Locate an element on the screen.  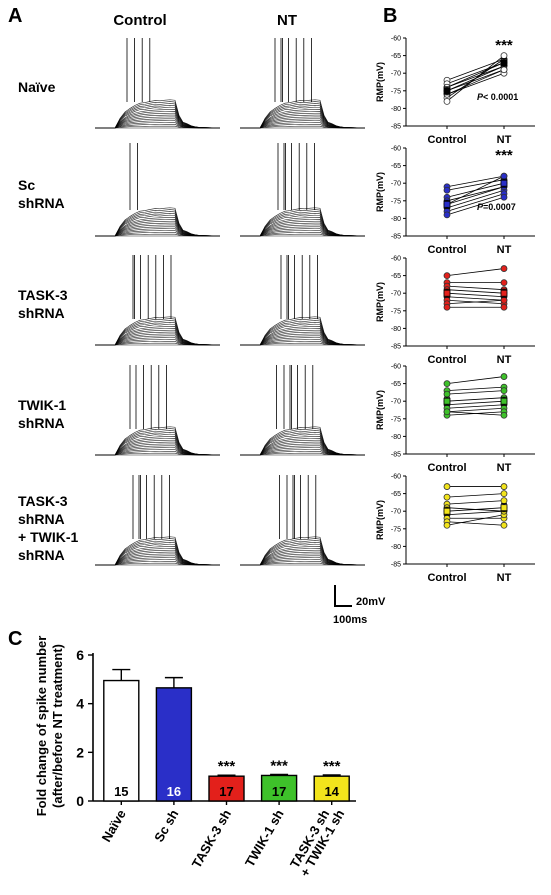
scalebar-voltage-label: 20mV is located at coordinates (371, 602).